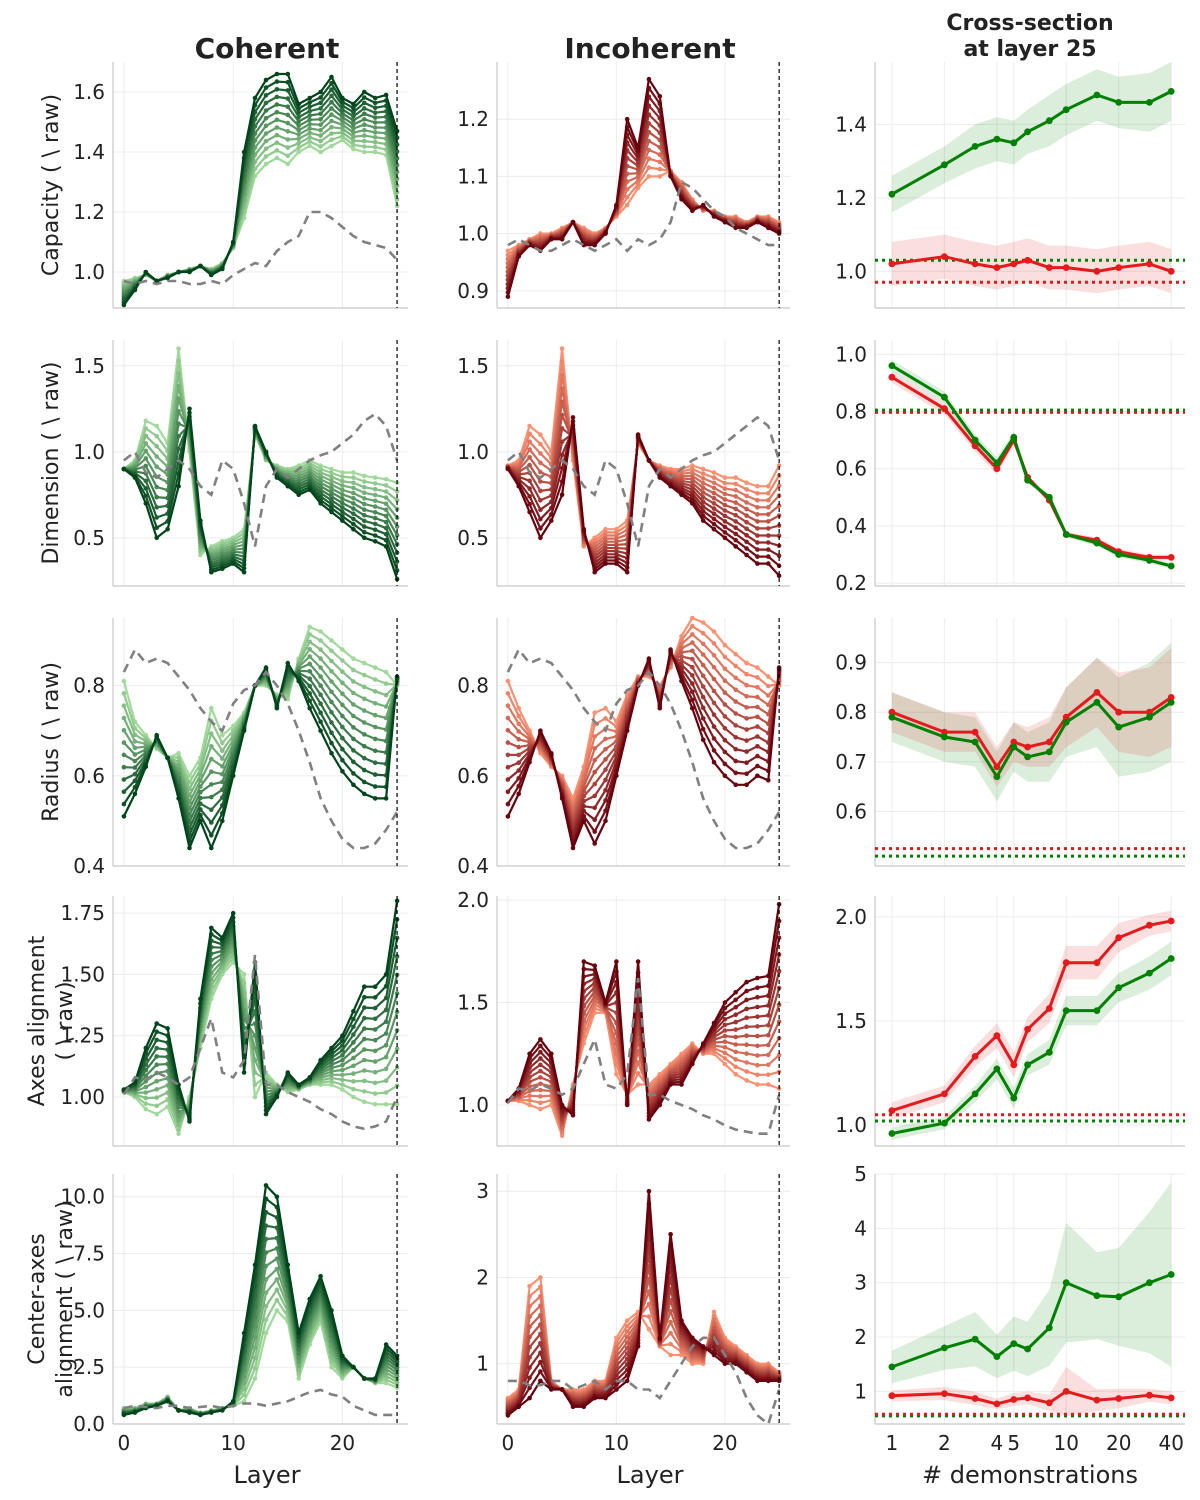 The width and height of the screenshot is (1200, 1500). What do you see at coordinates (1031, 1321) in the screenshot?
I see `cross-line-coherent` at bounding box center [1031, 1321].